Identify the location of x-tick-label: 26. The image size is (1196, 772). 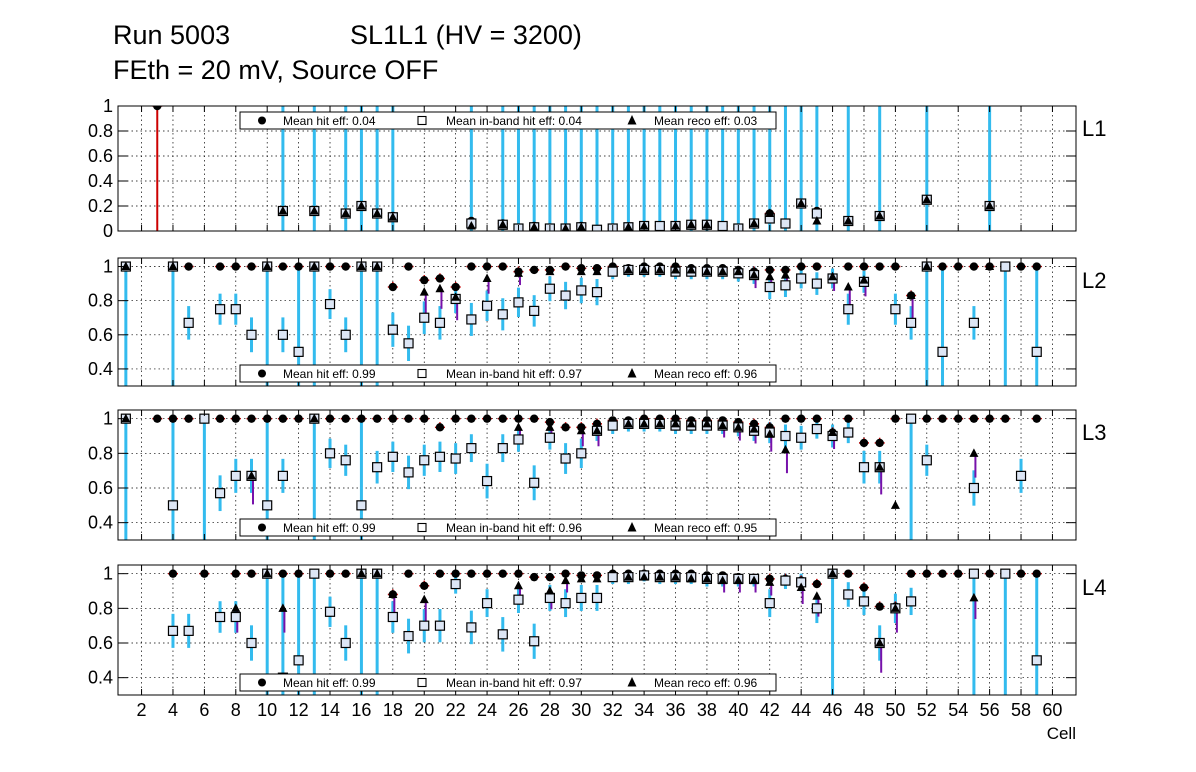
(518, 710).